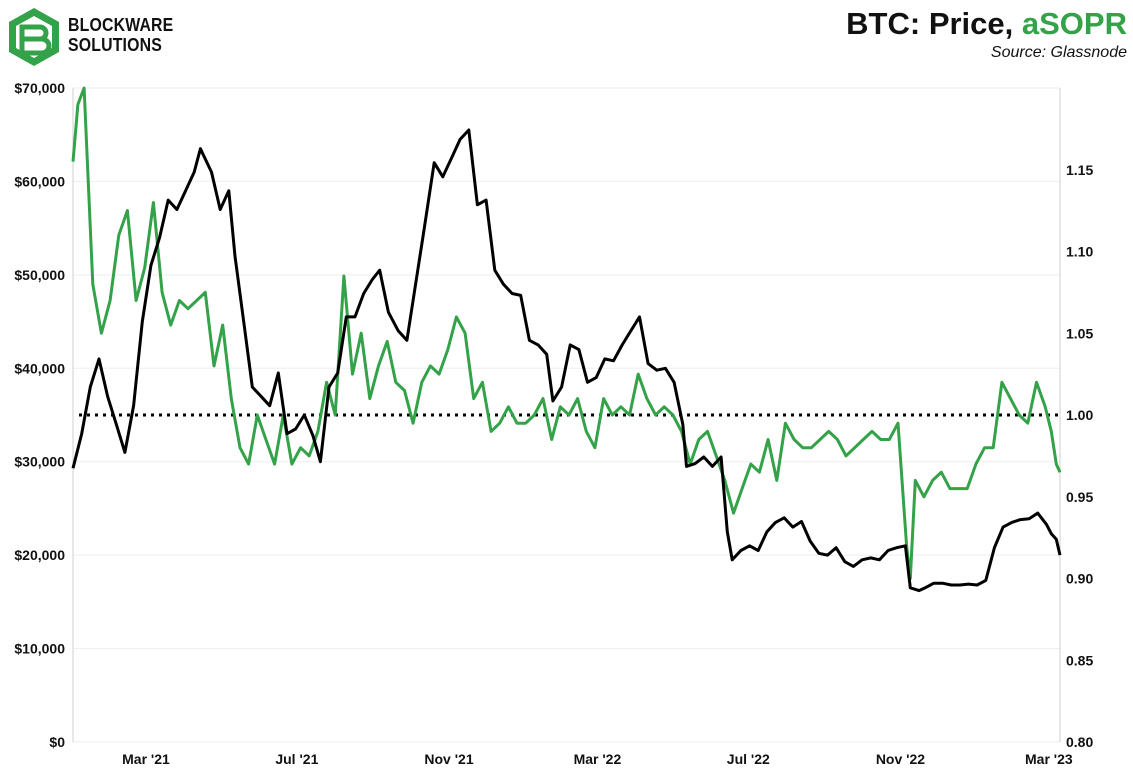 The height and width of the screenshot is (774, 1133). I want to click on y-right-tick-label: 0.90, so click(1079, 579).